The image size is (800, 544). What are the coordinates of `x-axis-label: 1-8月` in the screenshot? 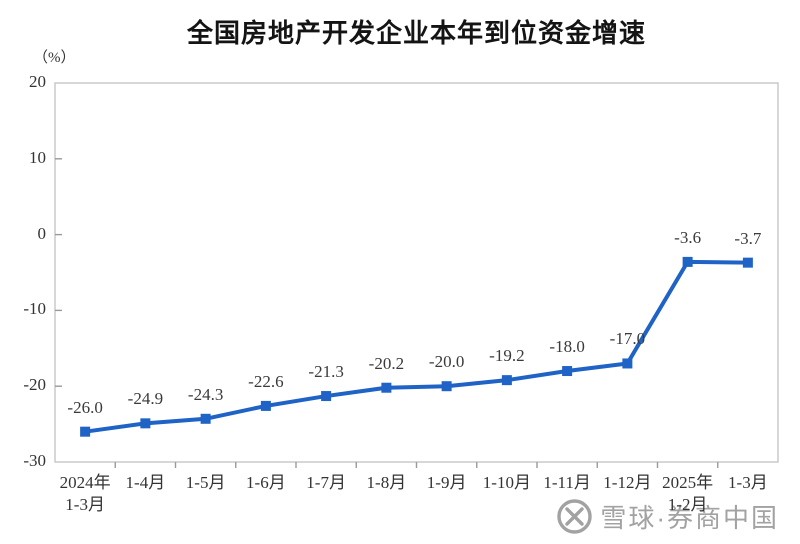 It's located at (386, 482).